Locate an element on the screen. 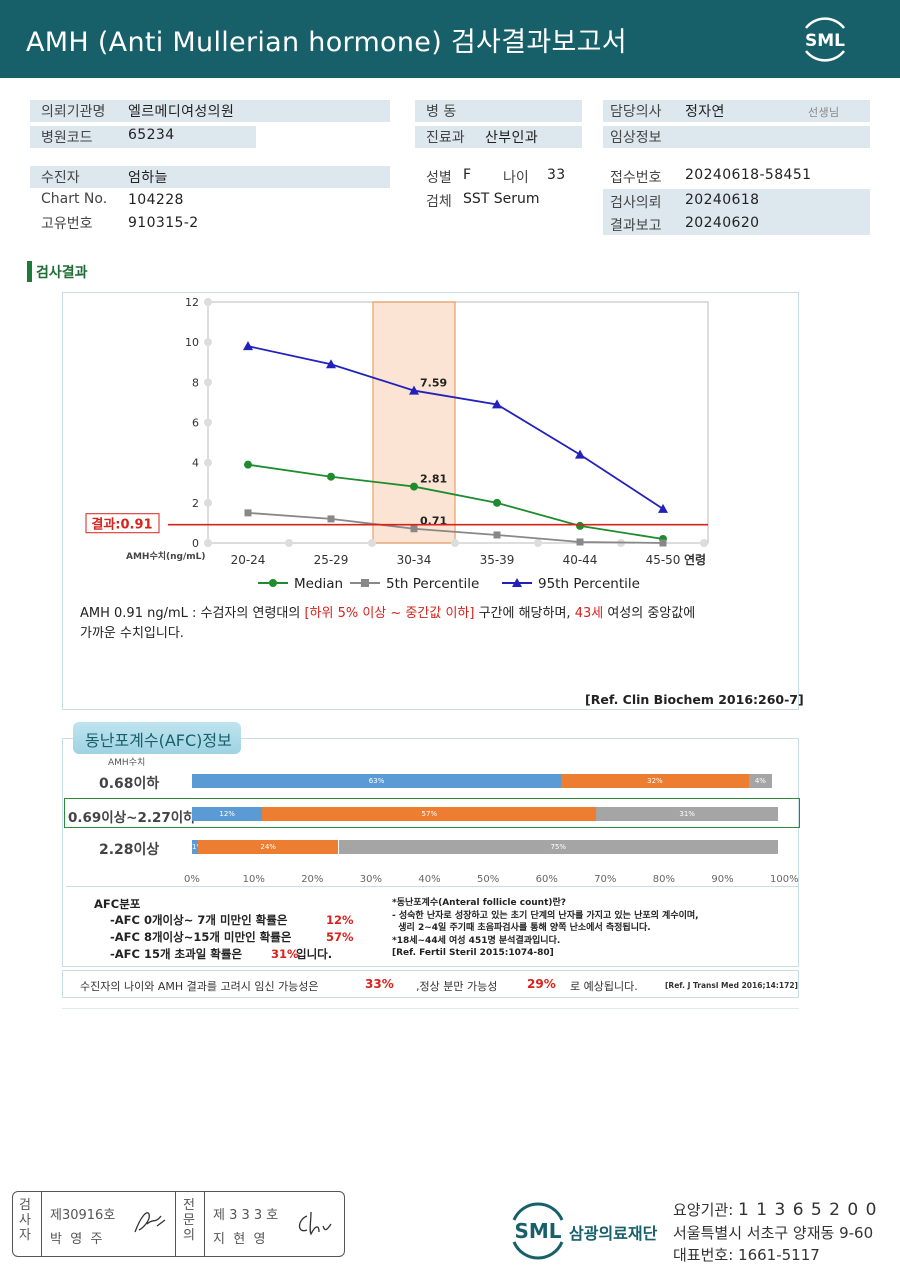 The height and width of the screenshot is (1271, 900). tester-signature-icon is located at coordinates (150, 1222).